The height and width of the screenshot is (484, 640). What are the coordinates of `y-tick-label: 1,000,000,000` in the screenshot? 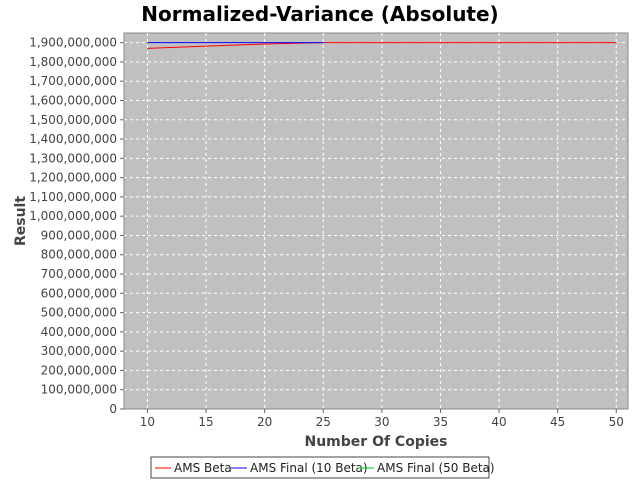 It's located at (73, 216).